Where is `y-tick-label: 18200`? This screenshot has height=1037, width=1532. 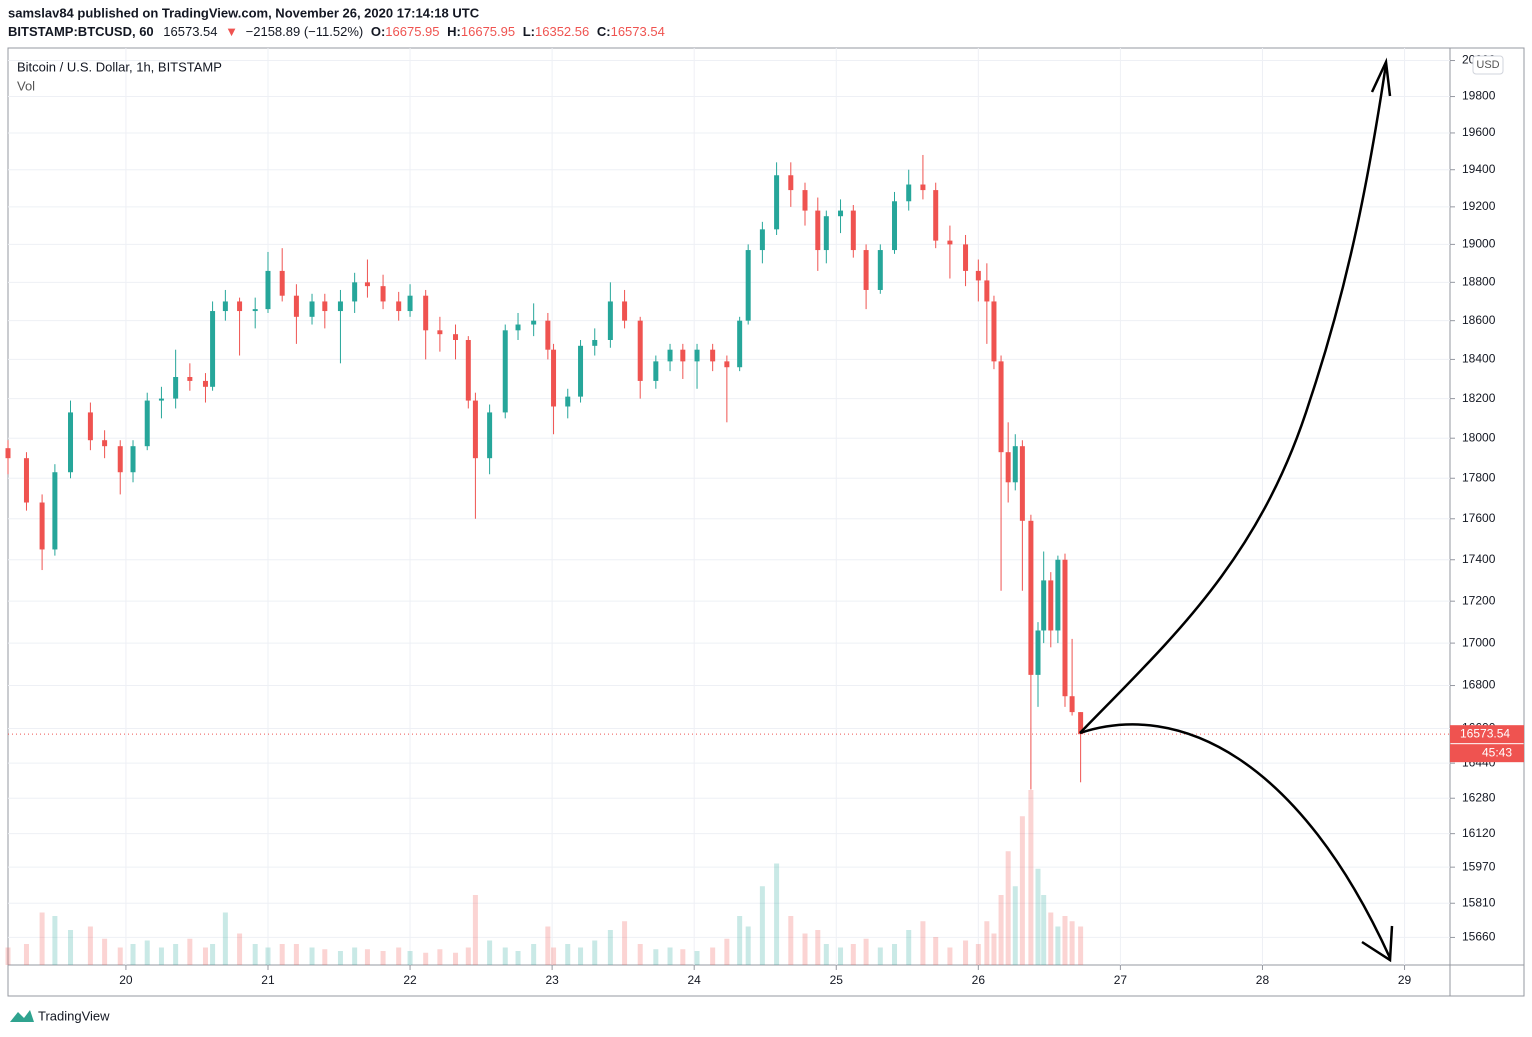 y-tick-label: 18200 is located at coordinates (1479, 398).